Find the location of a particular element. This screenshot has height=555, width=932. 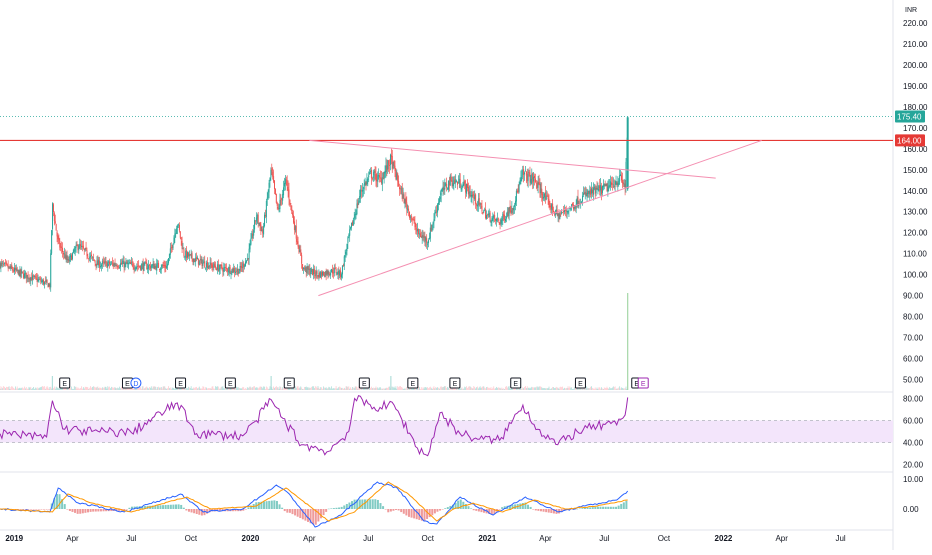

dividend-marker: D is located at coordinates (136, 383).